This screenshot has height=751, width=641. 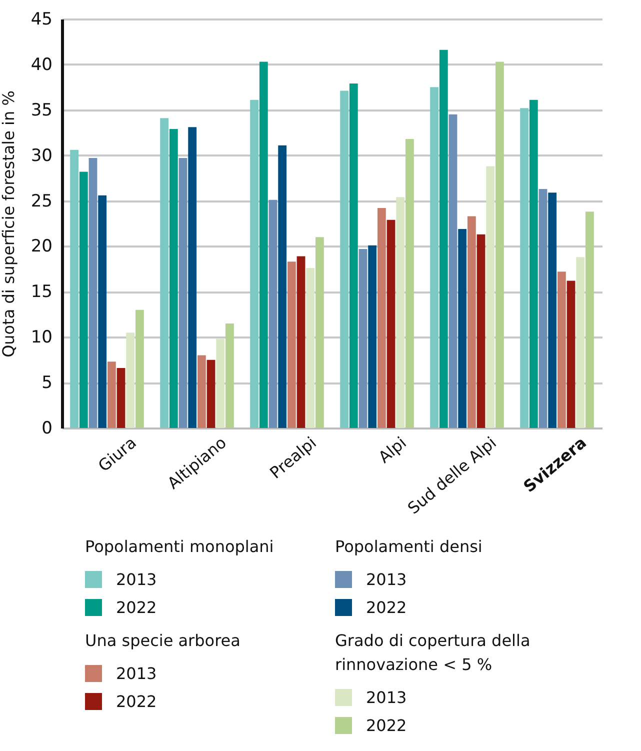 I want to click on y-tick-label: 10, so click(x=41, y=338).